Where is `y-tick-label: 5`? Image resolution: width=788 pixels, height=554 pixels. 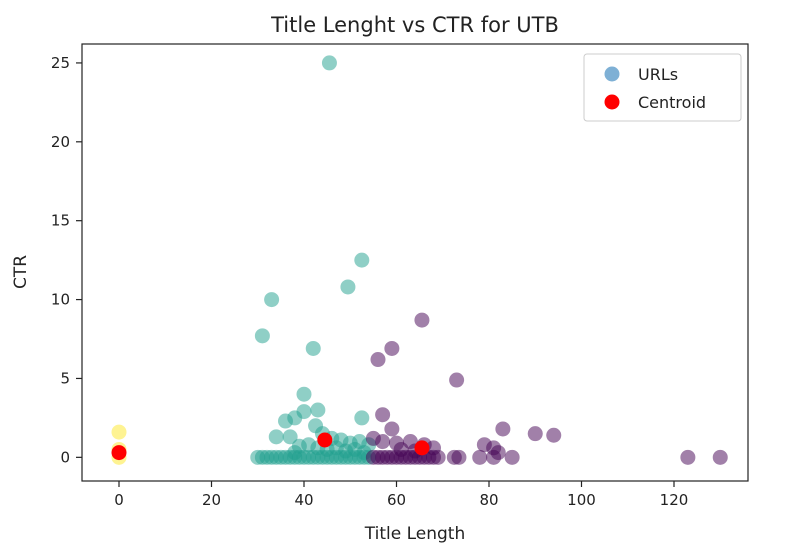 y-tick-label: 5 is located at coordinates (65, 378).